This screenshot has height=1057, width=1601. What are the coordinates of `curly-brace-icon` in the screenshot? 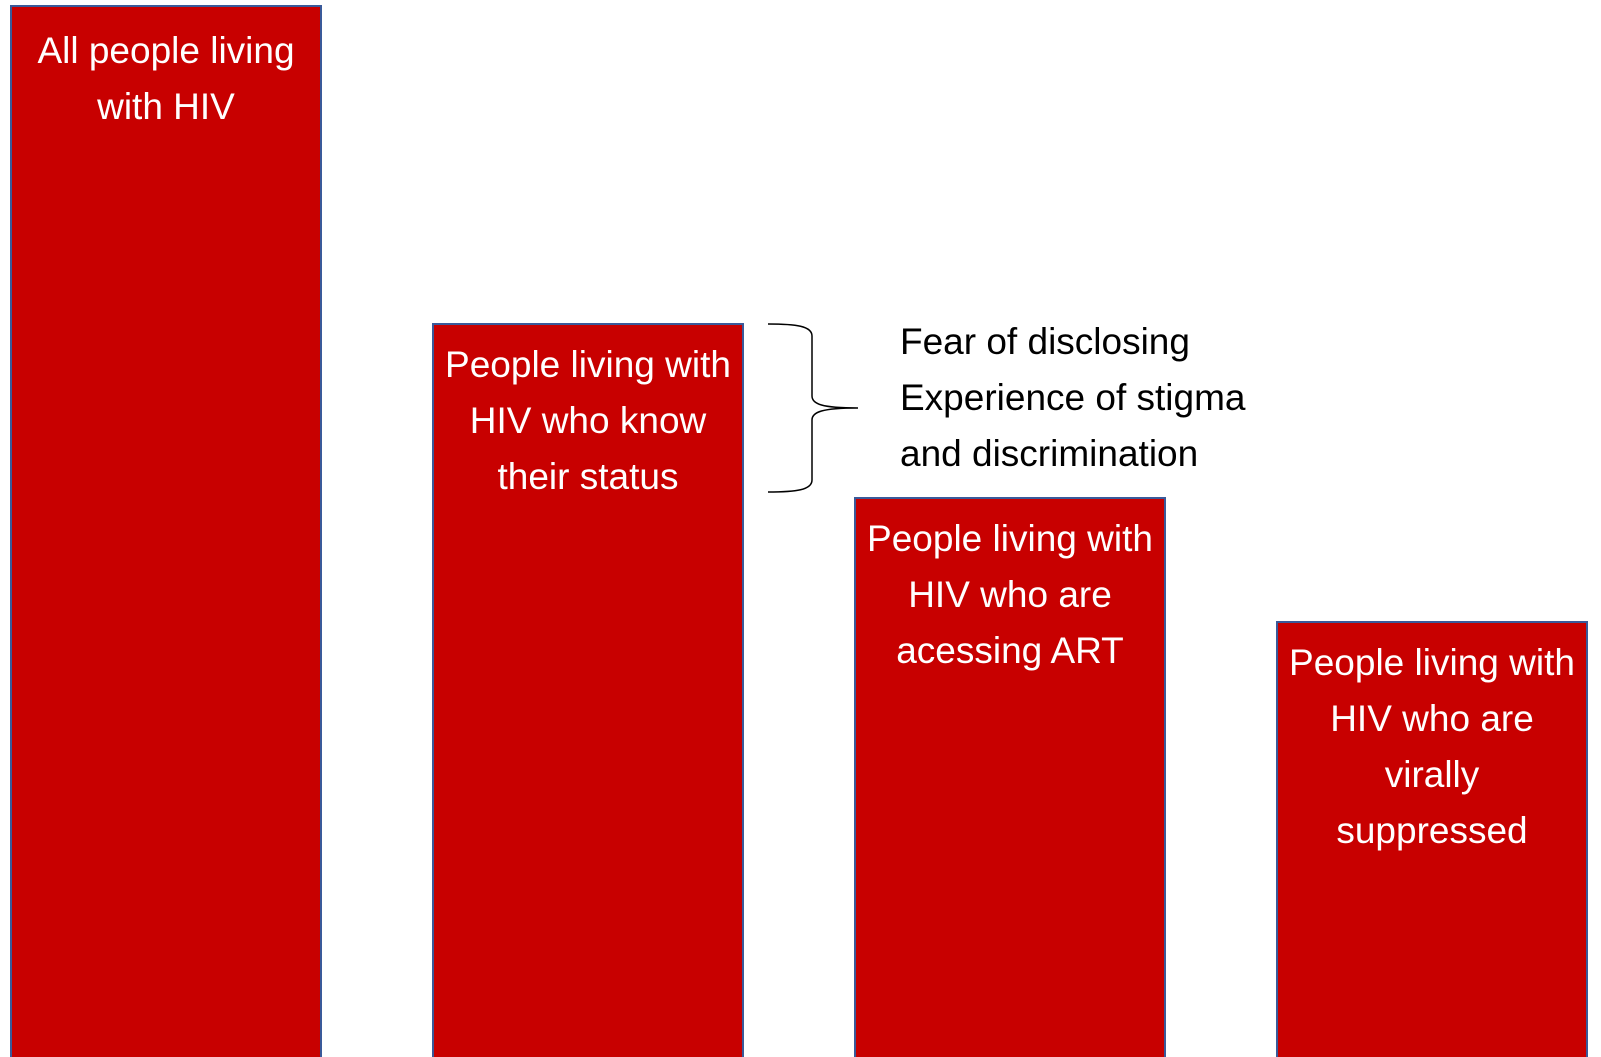 It's located at (813, 408).